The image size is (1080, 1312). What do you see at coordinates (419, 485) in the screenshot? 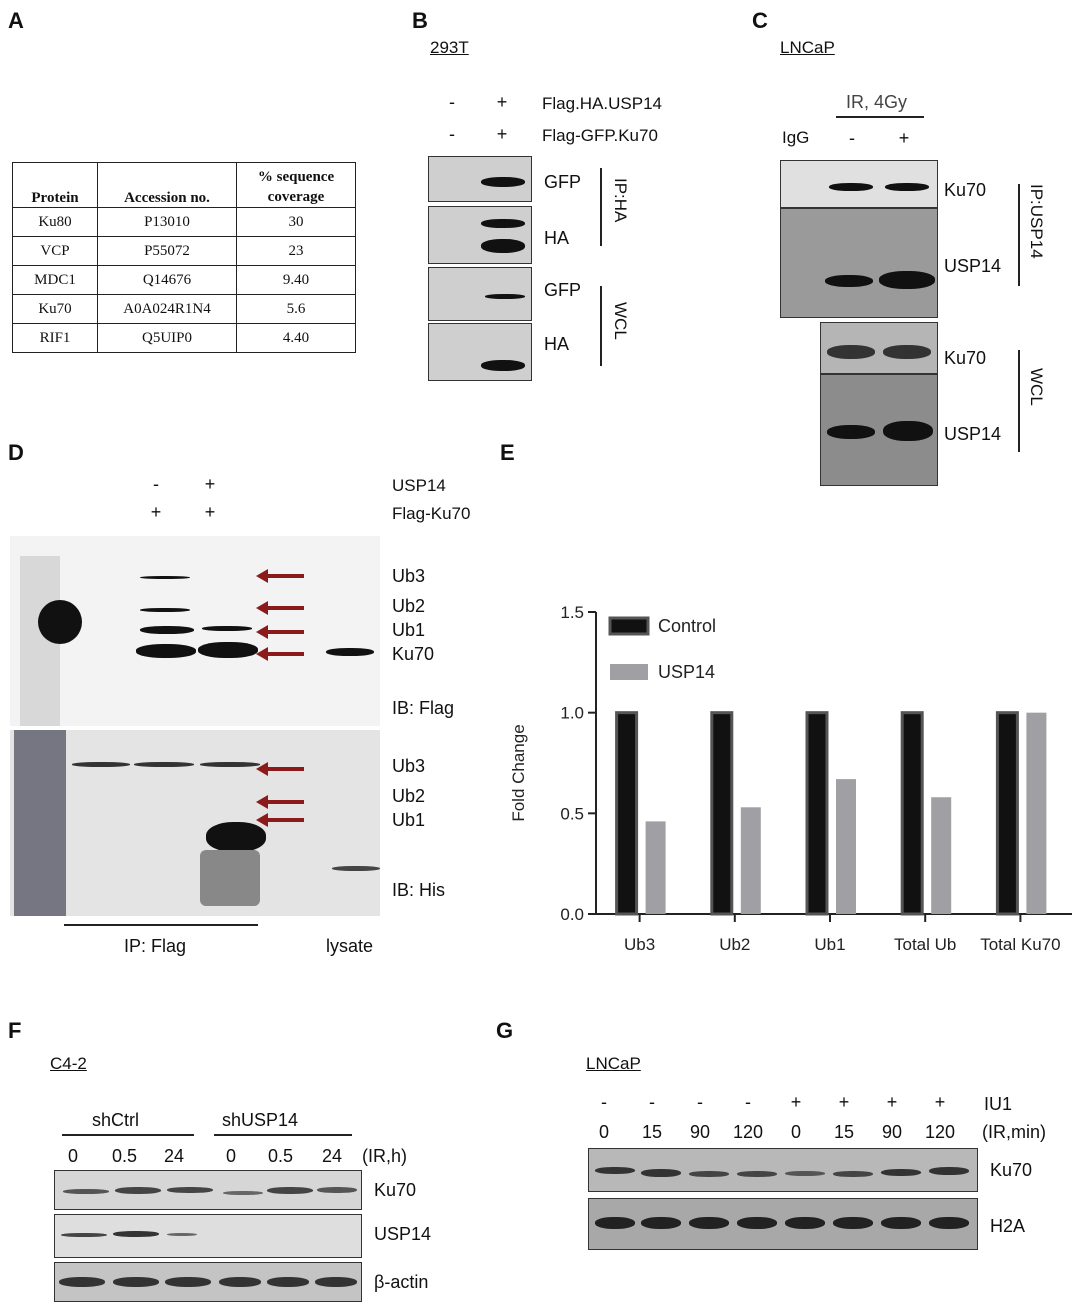
I see `condition-label: USP14` at bounding box center [419, 485].